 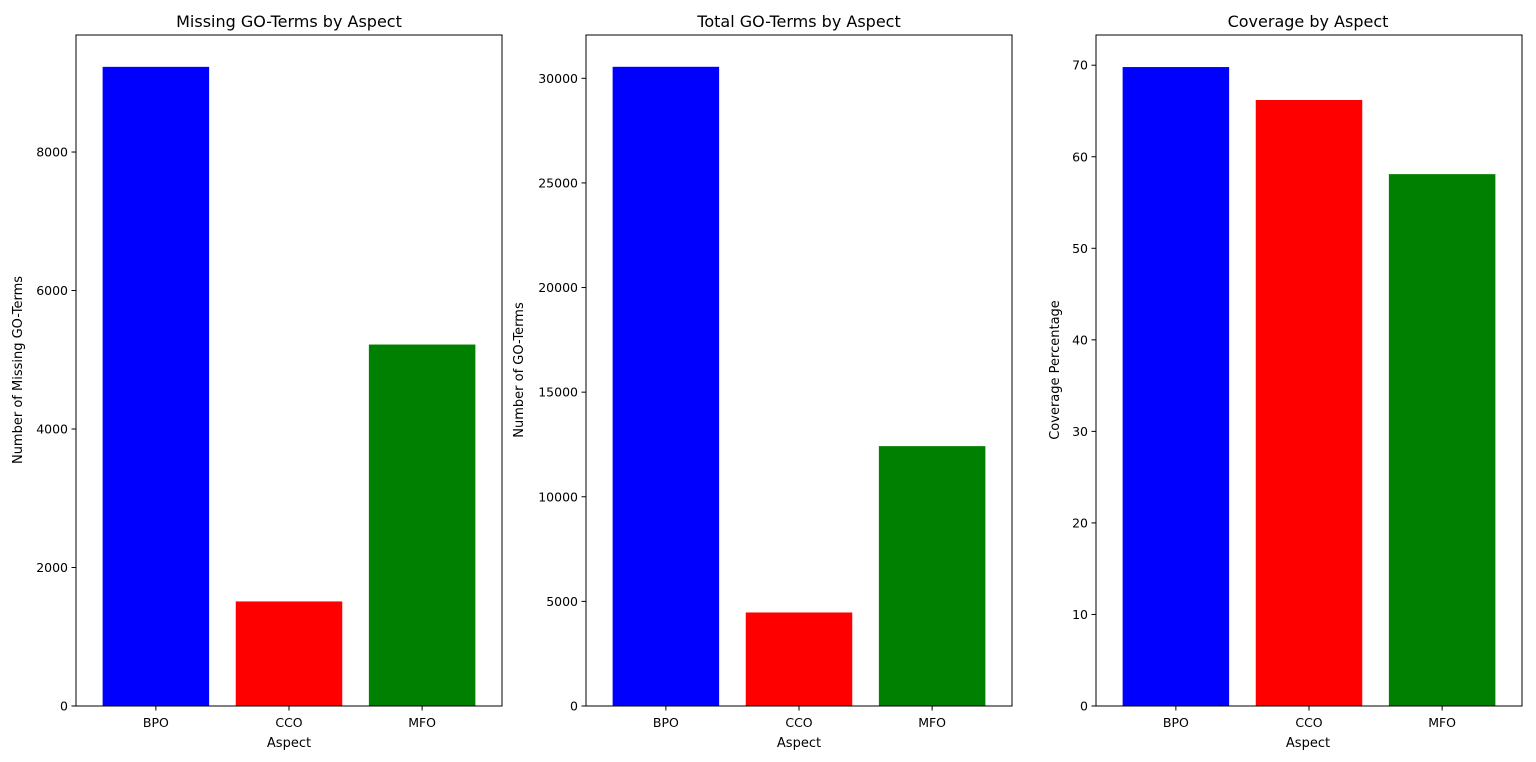 I want to click on chart-title: Total GO-Terms by Aspect, so click(x=798, y=21).